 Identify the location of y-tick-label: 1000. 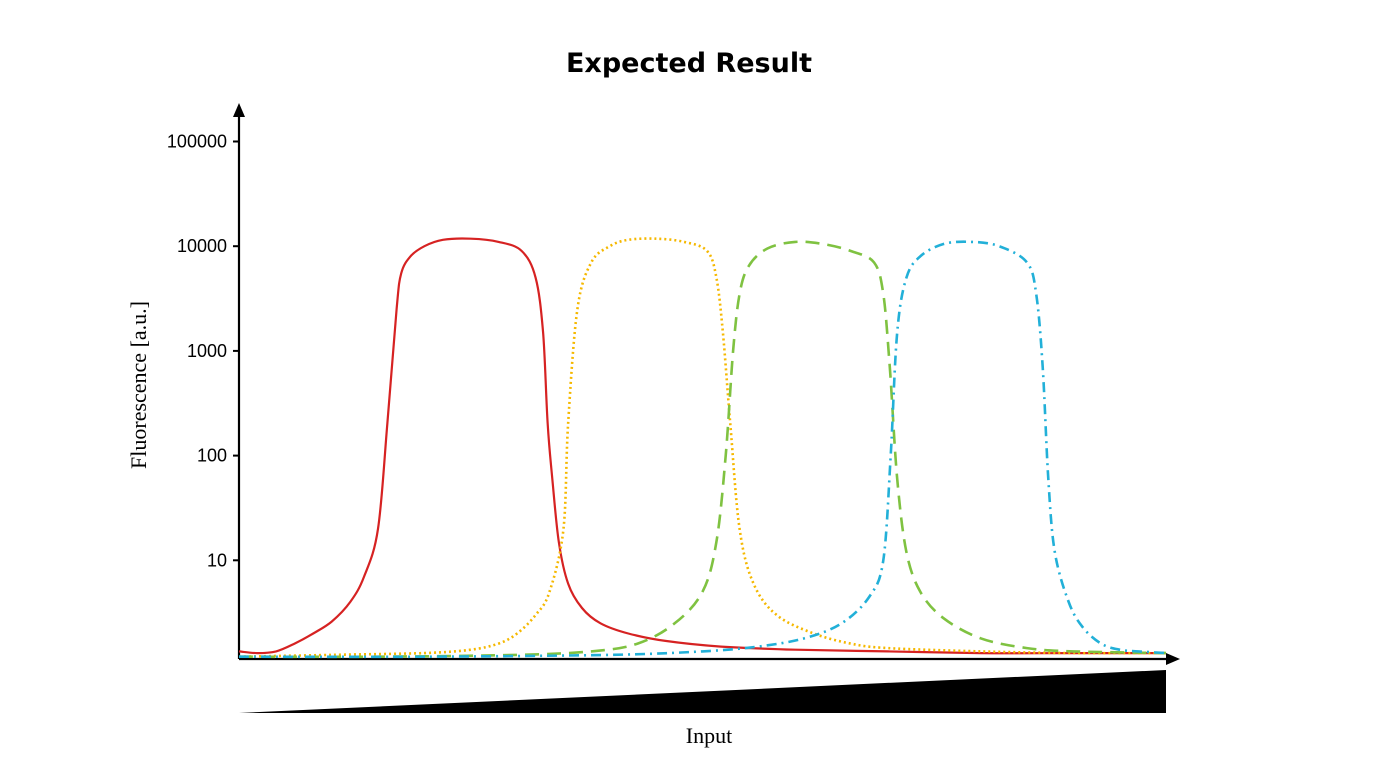
(207, 351).